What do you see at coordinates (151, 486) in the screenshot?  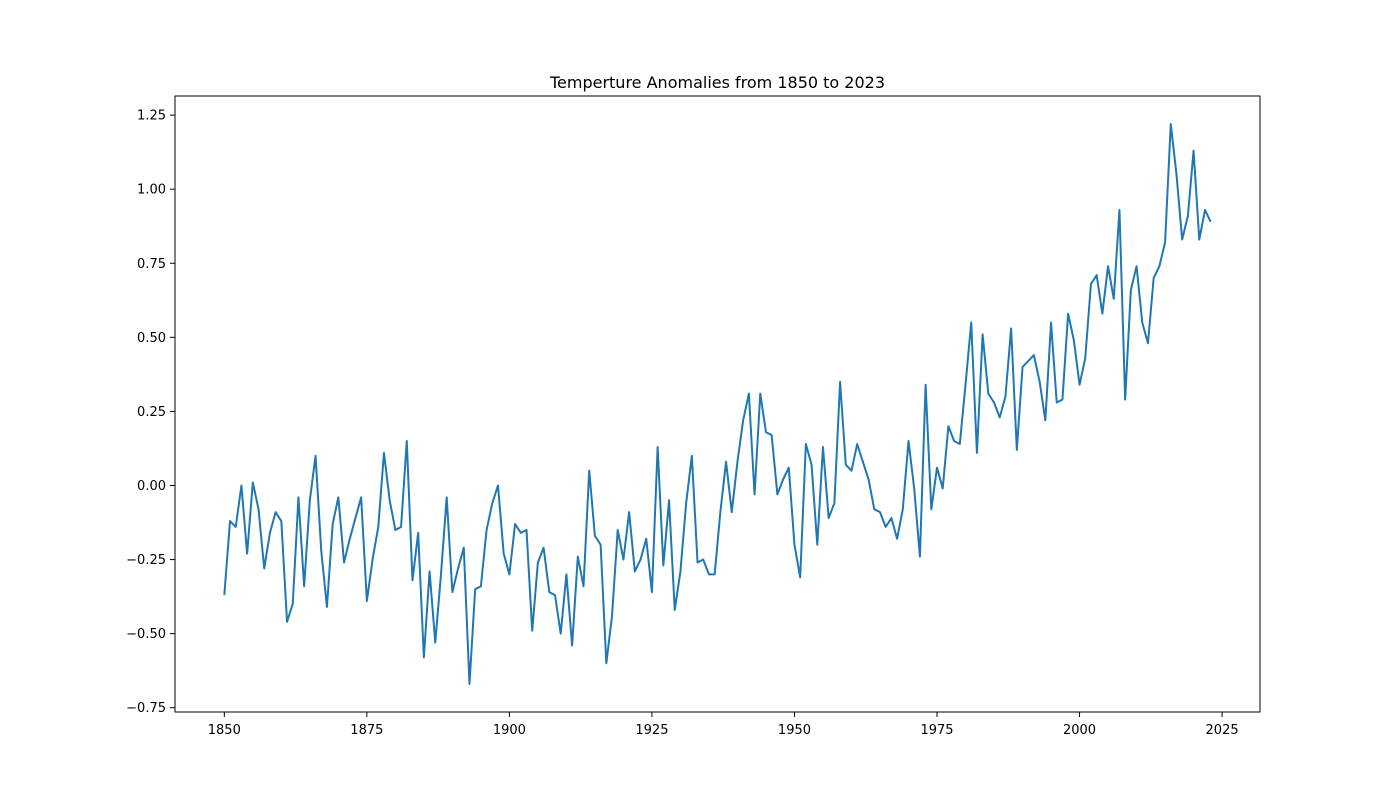 I see `y-tick-label: 0.00` at bounding box center [151, 486].